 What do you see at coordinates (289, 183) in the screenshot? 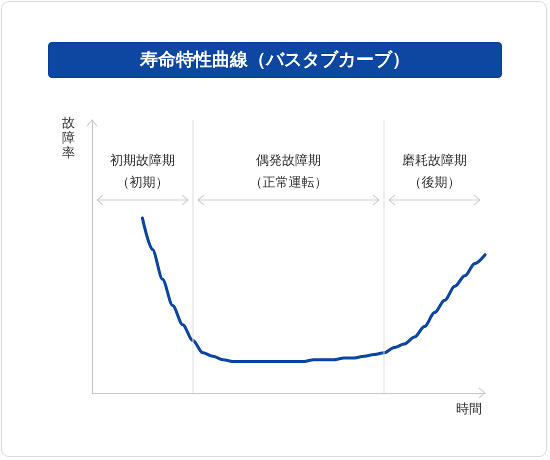
I see `text: （正常運転）` at bounding box center [289, 183].